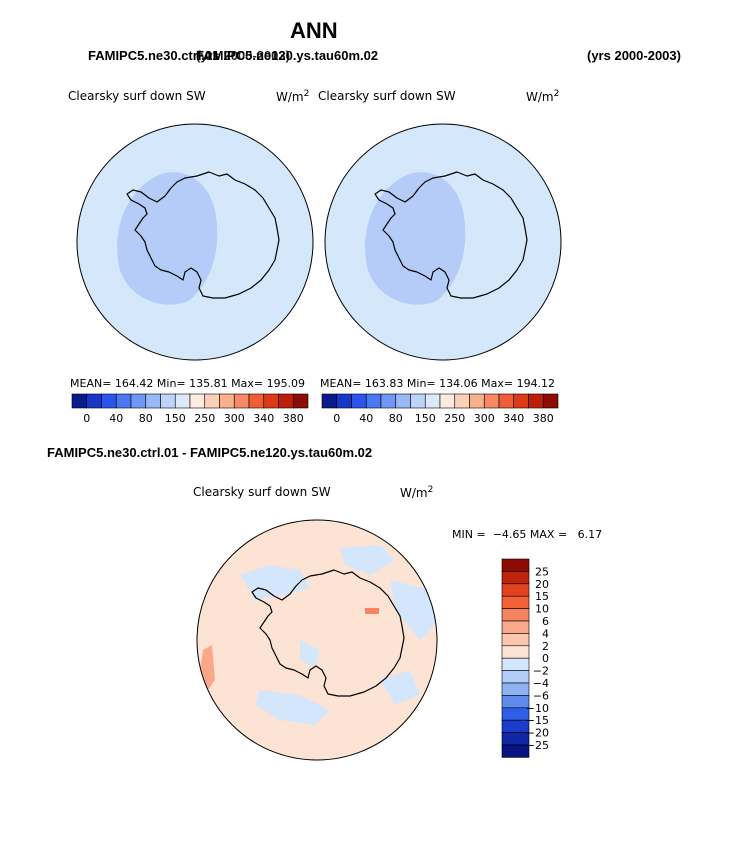 The height and width of the screenshot is (854, 733). What do you see at coordinates (537, 733) in the screenshot?
I see `diff-colorbar-tick-label: −20` at bounding box center [537, 733].